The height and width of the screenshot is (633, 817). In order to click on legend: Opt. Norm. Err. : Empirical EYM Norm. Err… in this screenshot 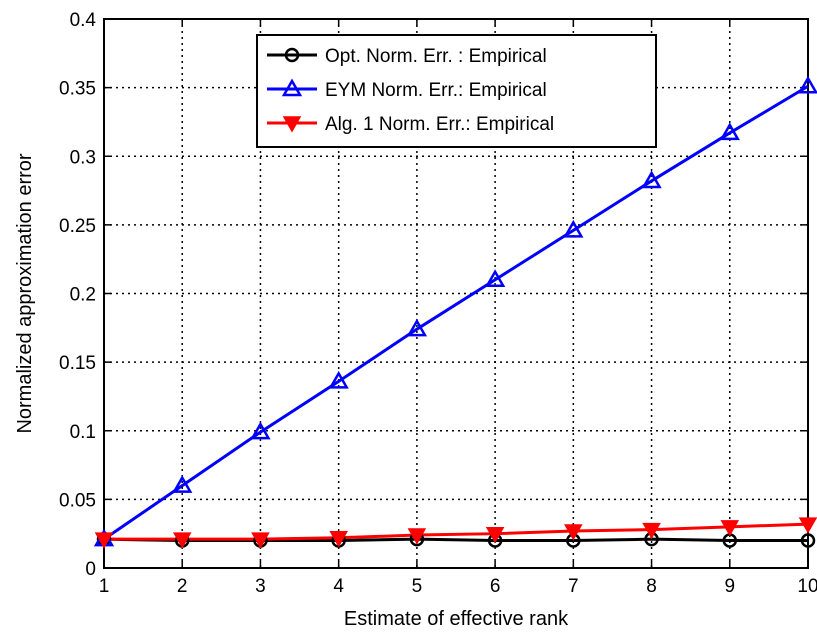, I will do `click(456, 91)`.